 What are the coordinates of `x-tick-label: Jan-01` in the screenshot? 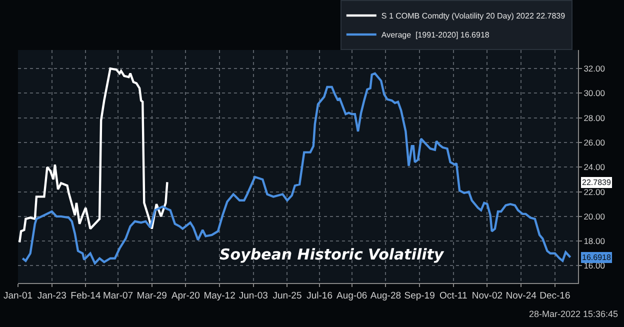 It's located at (18, 296).